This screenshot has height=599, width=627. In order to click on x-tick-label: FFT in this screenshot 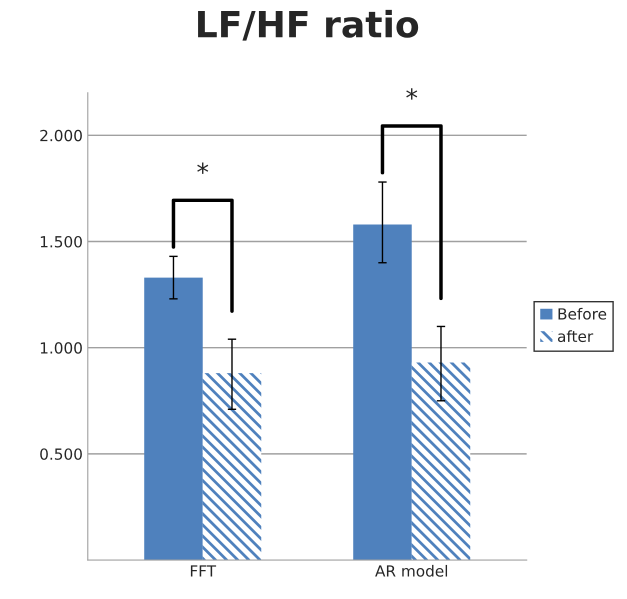, I will do `click(203, 571)`.